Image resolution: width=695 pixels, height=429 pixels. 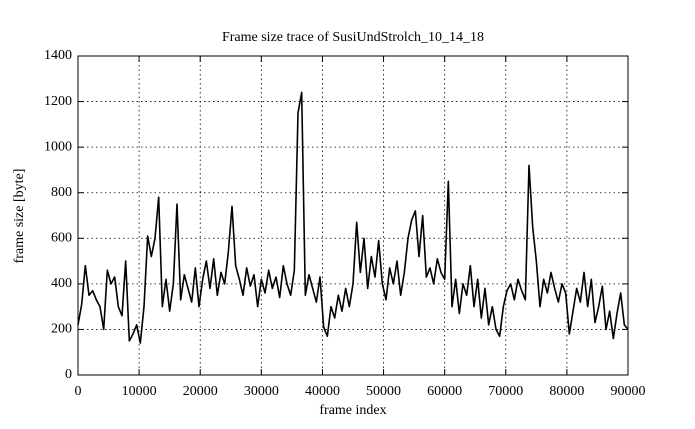 What do you see at coordinates (444, 391) in the screenshot?
I see `x-tick-label: 60000` at bounding box center [444, 391].